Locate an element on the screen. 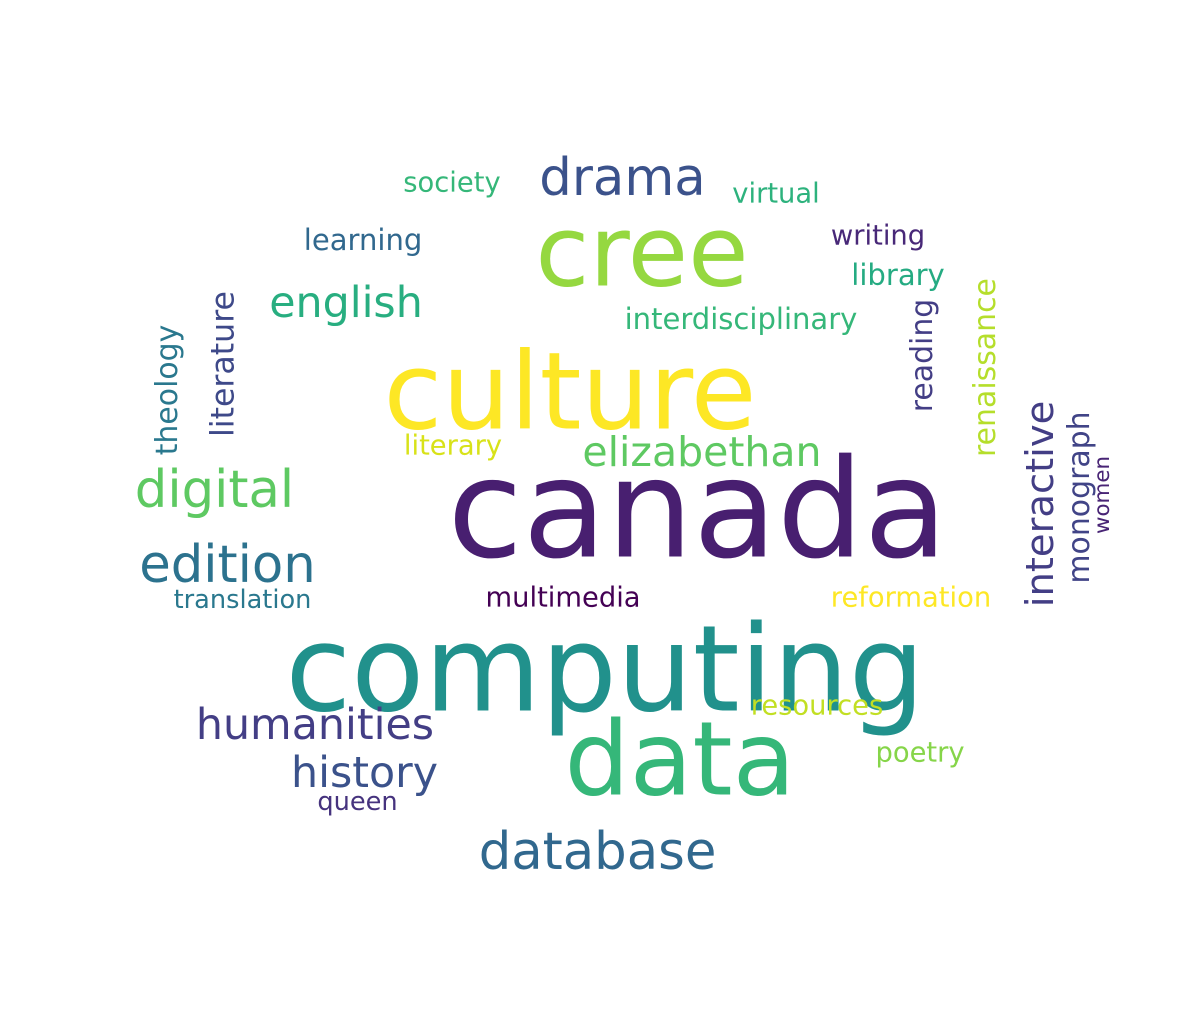 The width and height of the screenshot is (1190, 1028). word-translation: translation is located at coordinates (243, 600).